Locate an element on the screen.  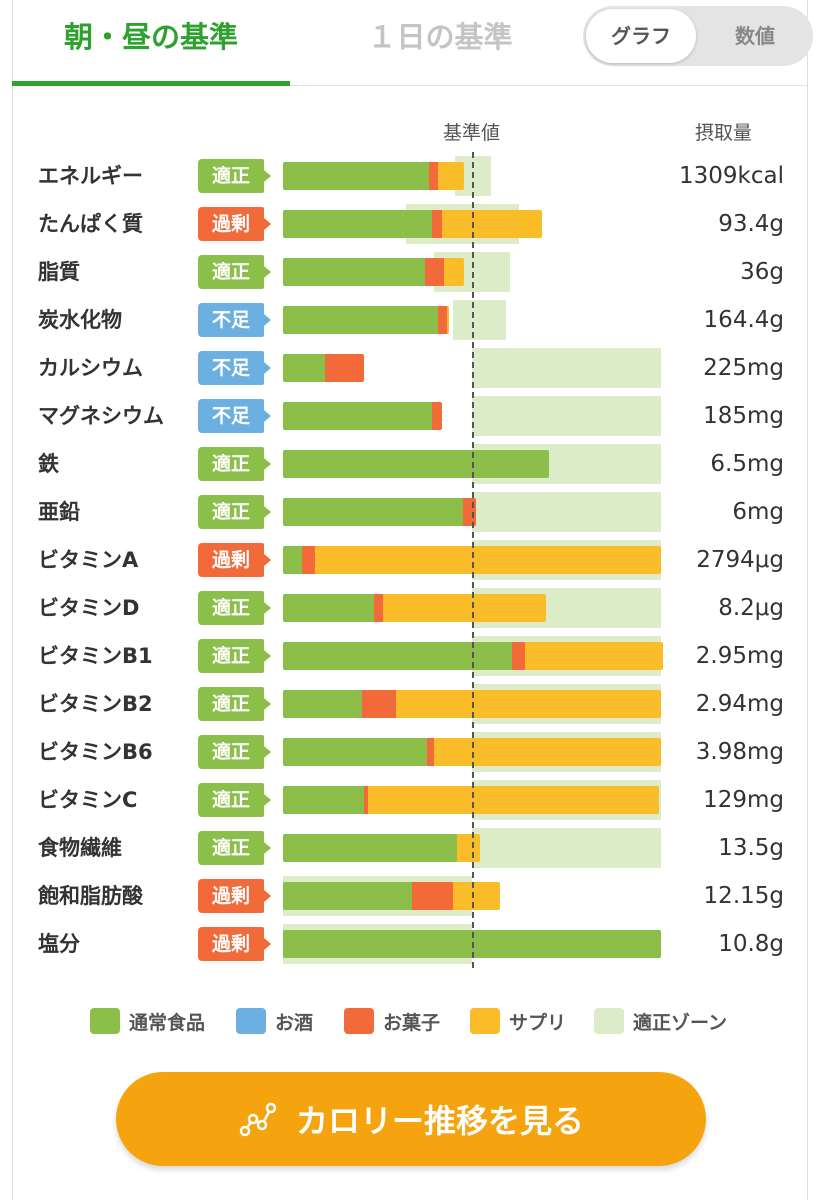
nutrient-name: マグネシウム is located at coordinates (101, 416).